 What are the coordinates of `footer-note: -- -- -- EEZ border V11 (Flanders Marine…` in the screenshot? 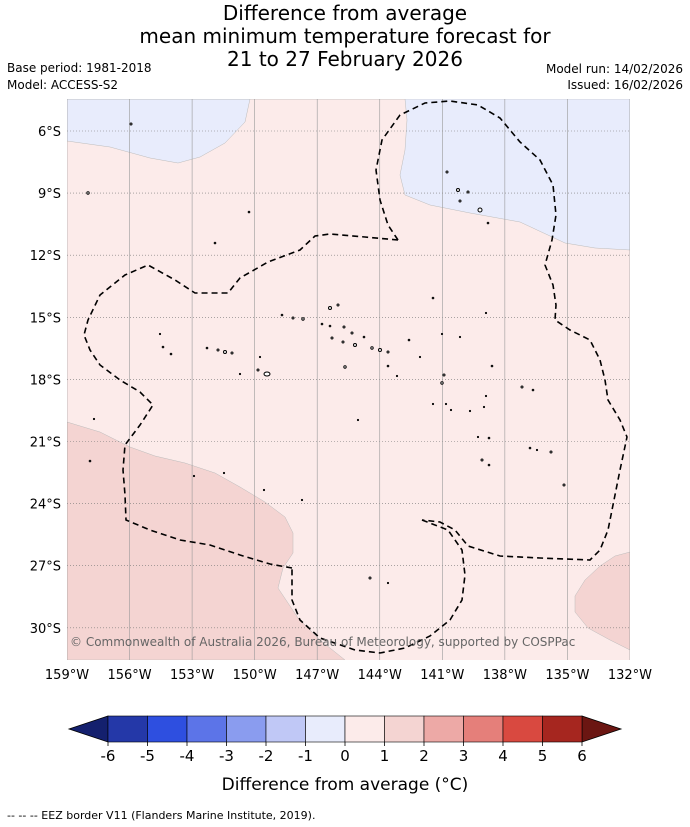 It's located at (161, 815).